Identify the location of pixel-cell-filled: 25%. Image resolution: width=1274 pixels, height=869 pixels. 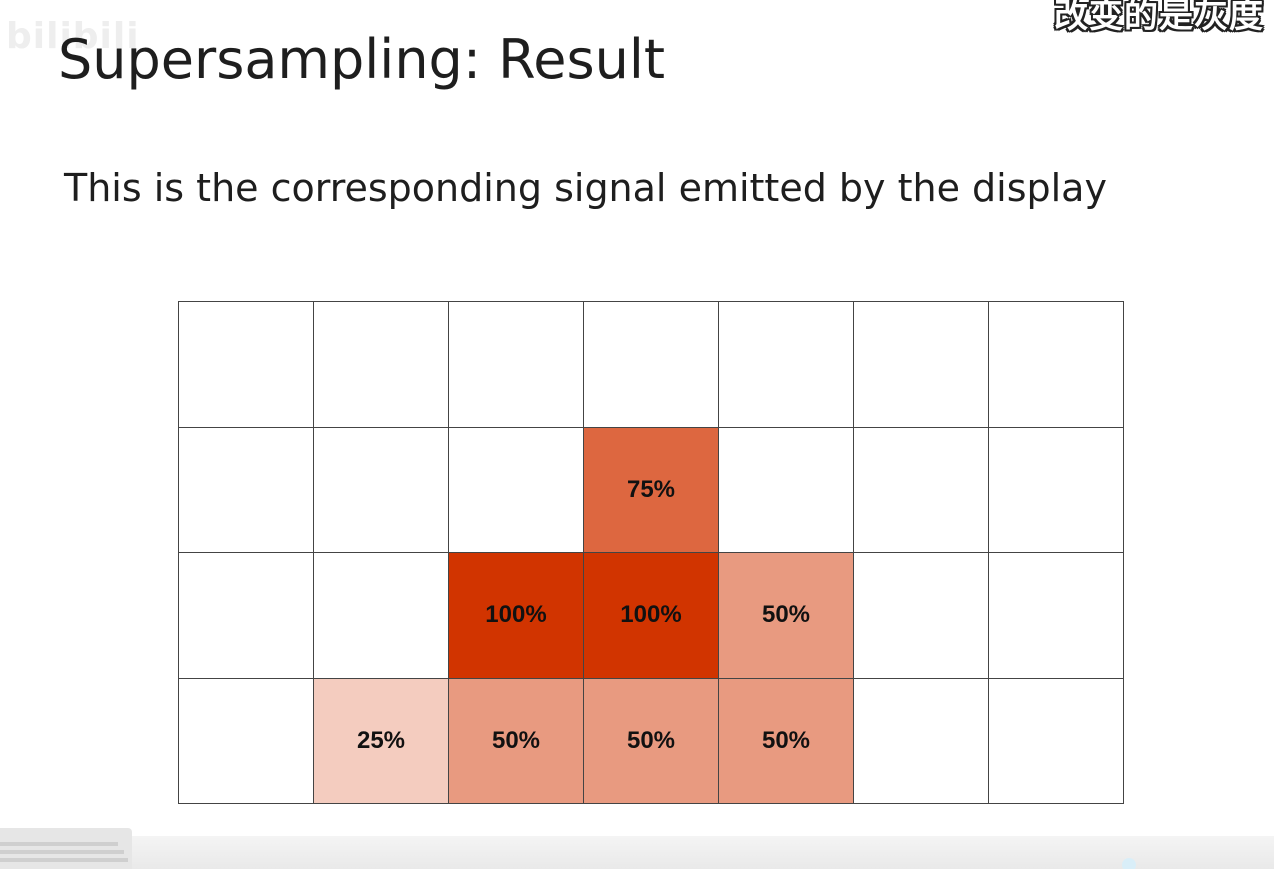
(381, 741).